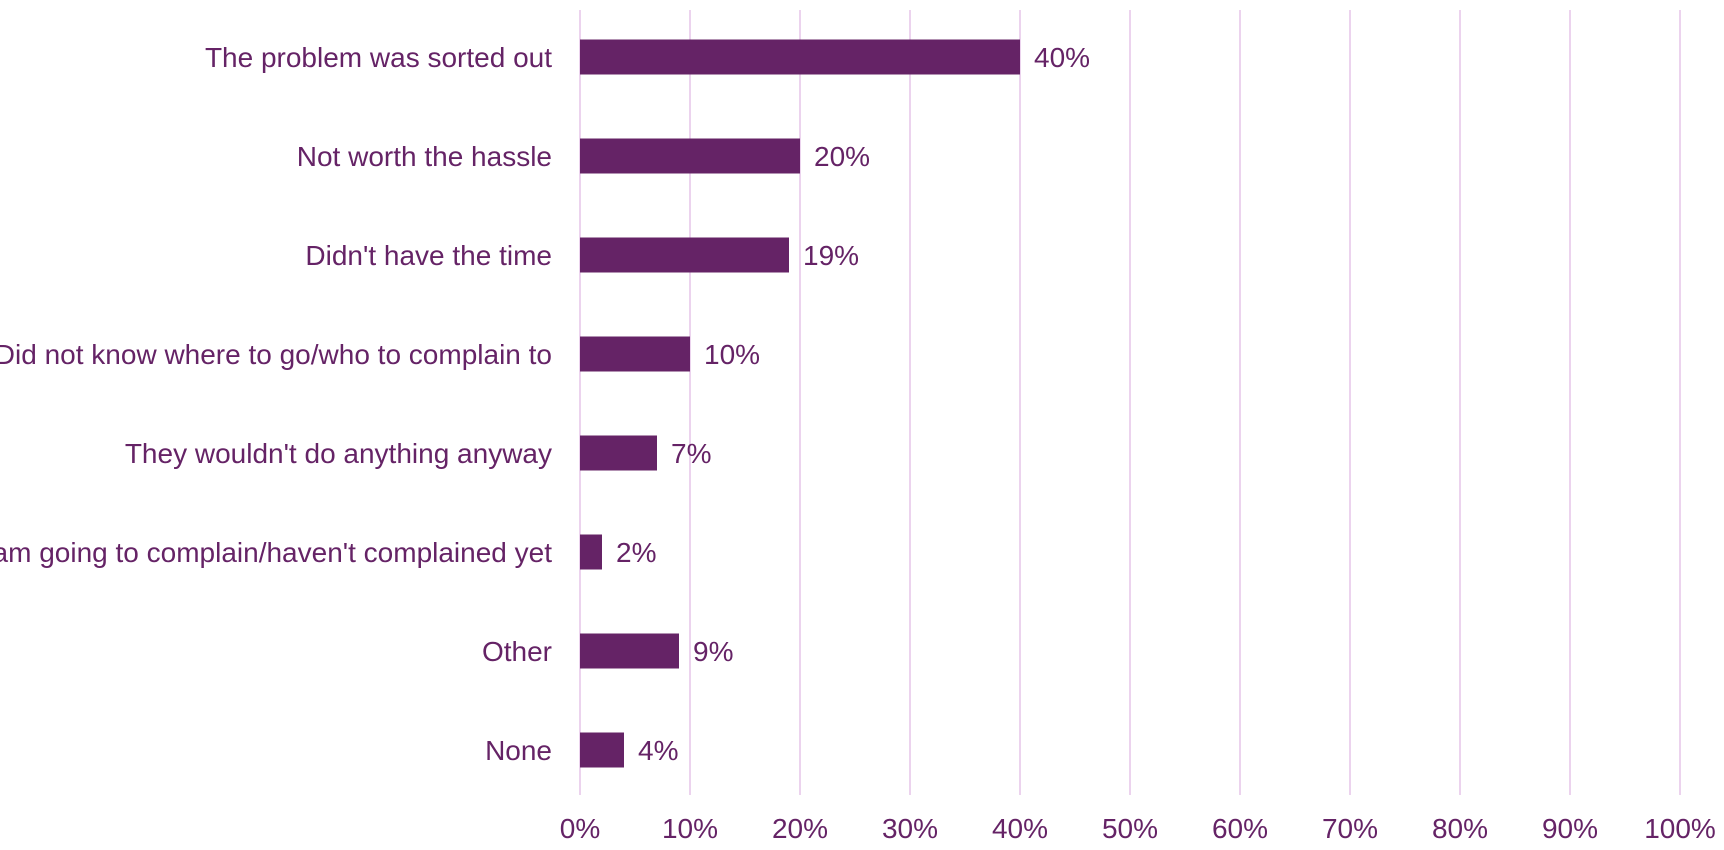 This screenshot has height=850, width=1724. I want to click on x-tick-label: 30%, so click(910, 828).